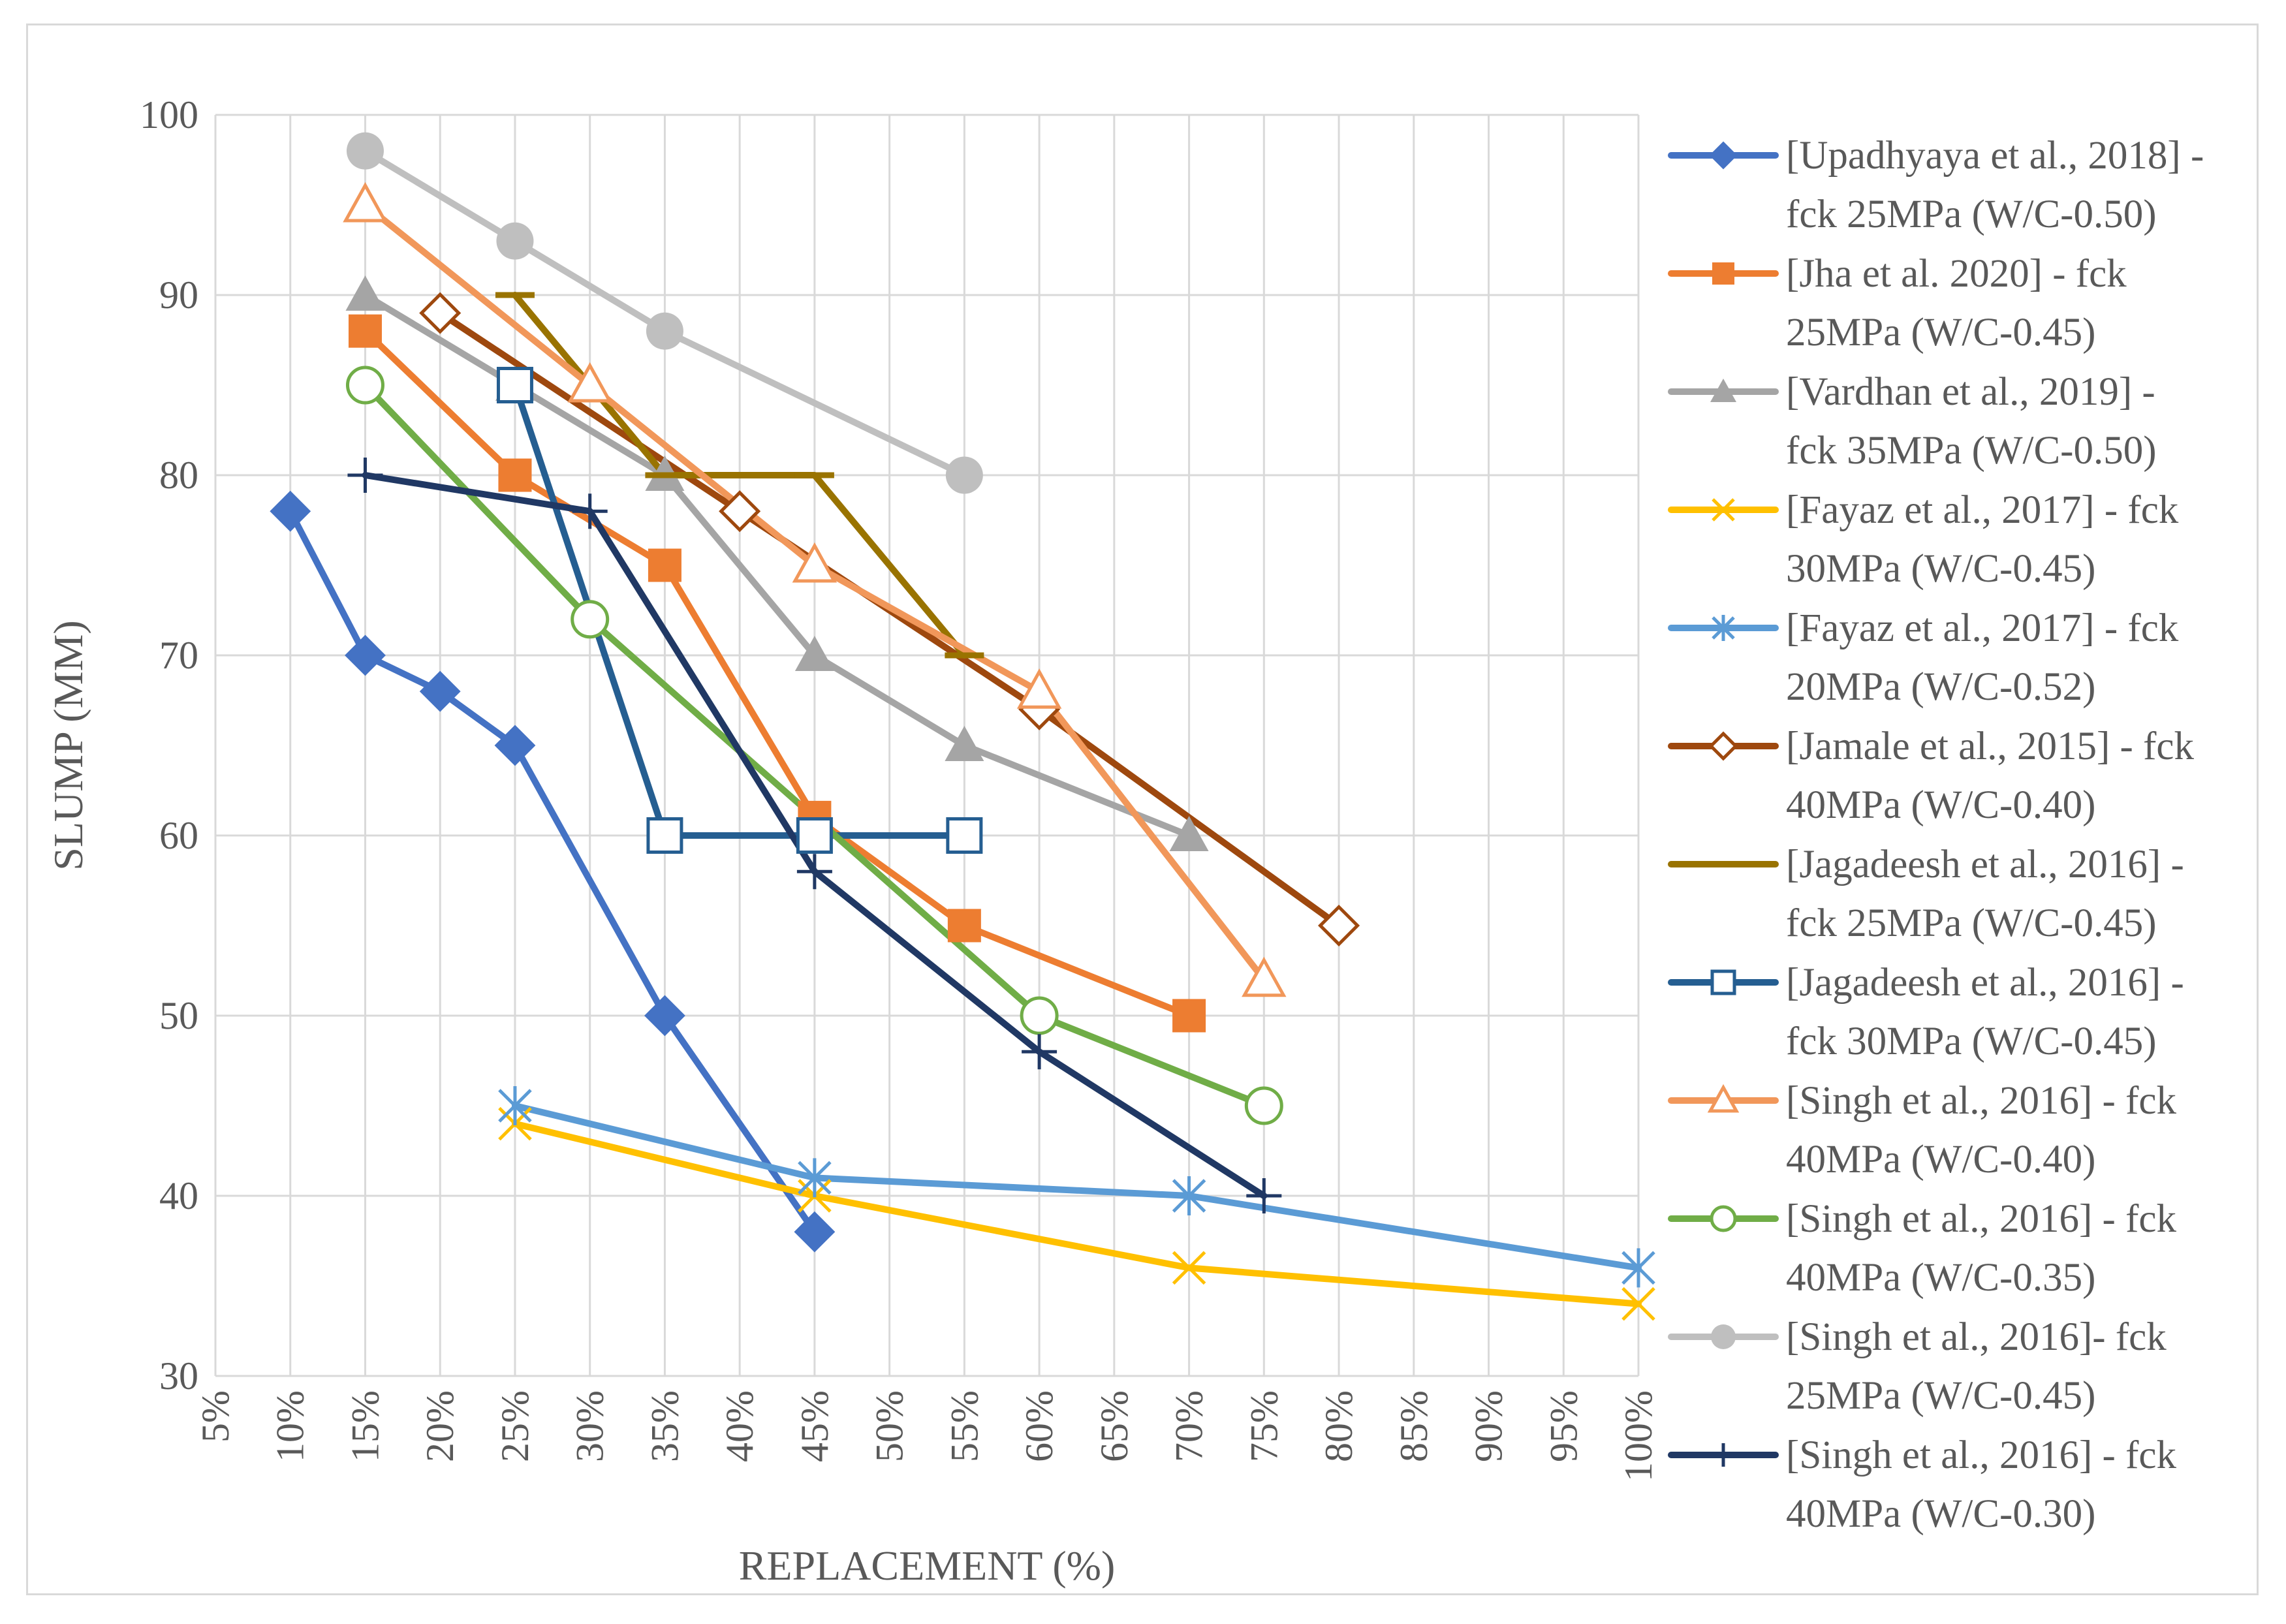 The height and width of the screenshot is (1624, 2286). Describe the element at coordinates (440, 1426) in the screenshot. I see `x-tick-label: 20%` at that location.